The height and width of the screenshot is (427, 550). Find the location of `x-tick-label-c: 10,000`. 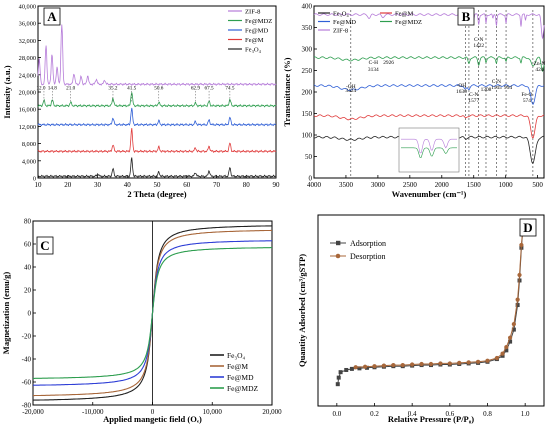

x-tick-label-c: 10,000 is located at coordinates (213, 412).